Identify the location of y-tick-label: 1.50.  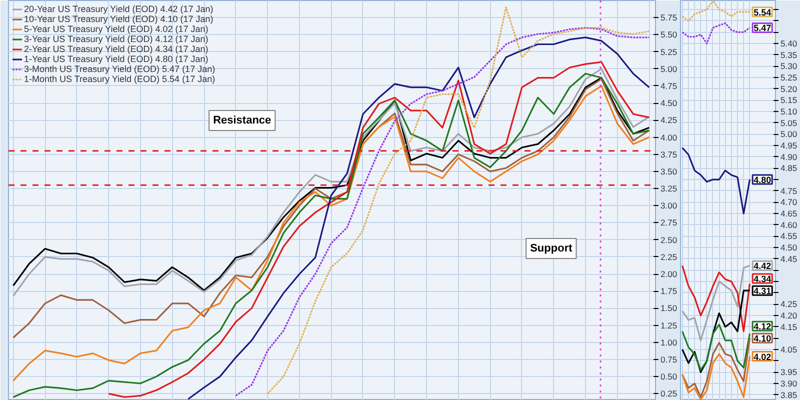
(669, 308).